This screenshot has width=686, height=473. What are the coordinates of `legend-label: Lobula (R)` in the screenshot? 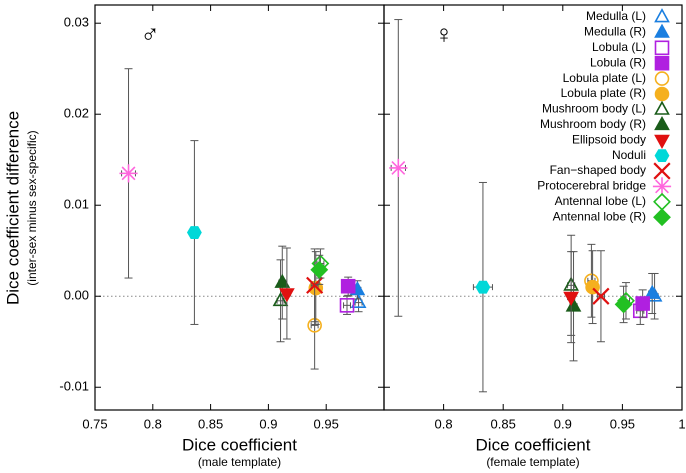 It's located at (618, 62).